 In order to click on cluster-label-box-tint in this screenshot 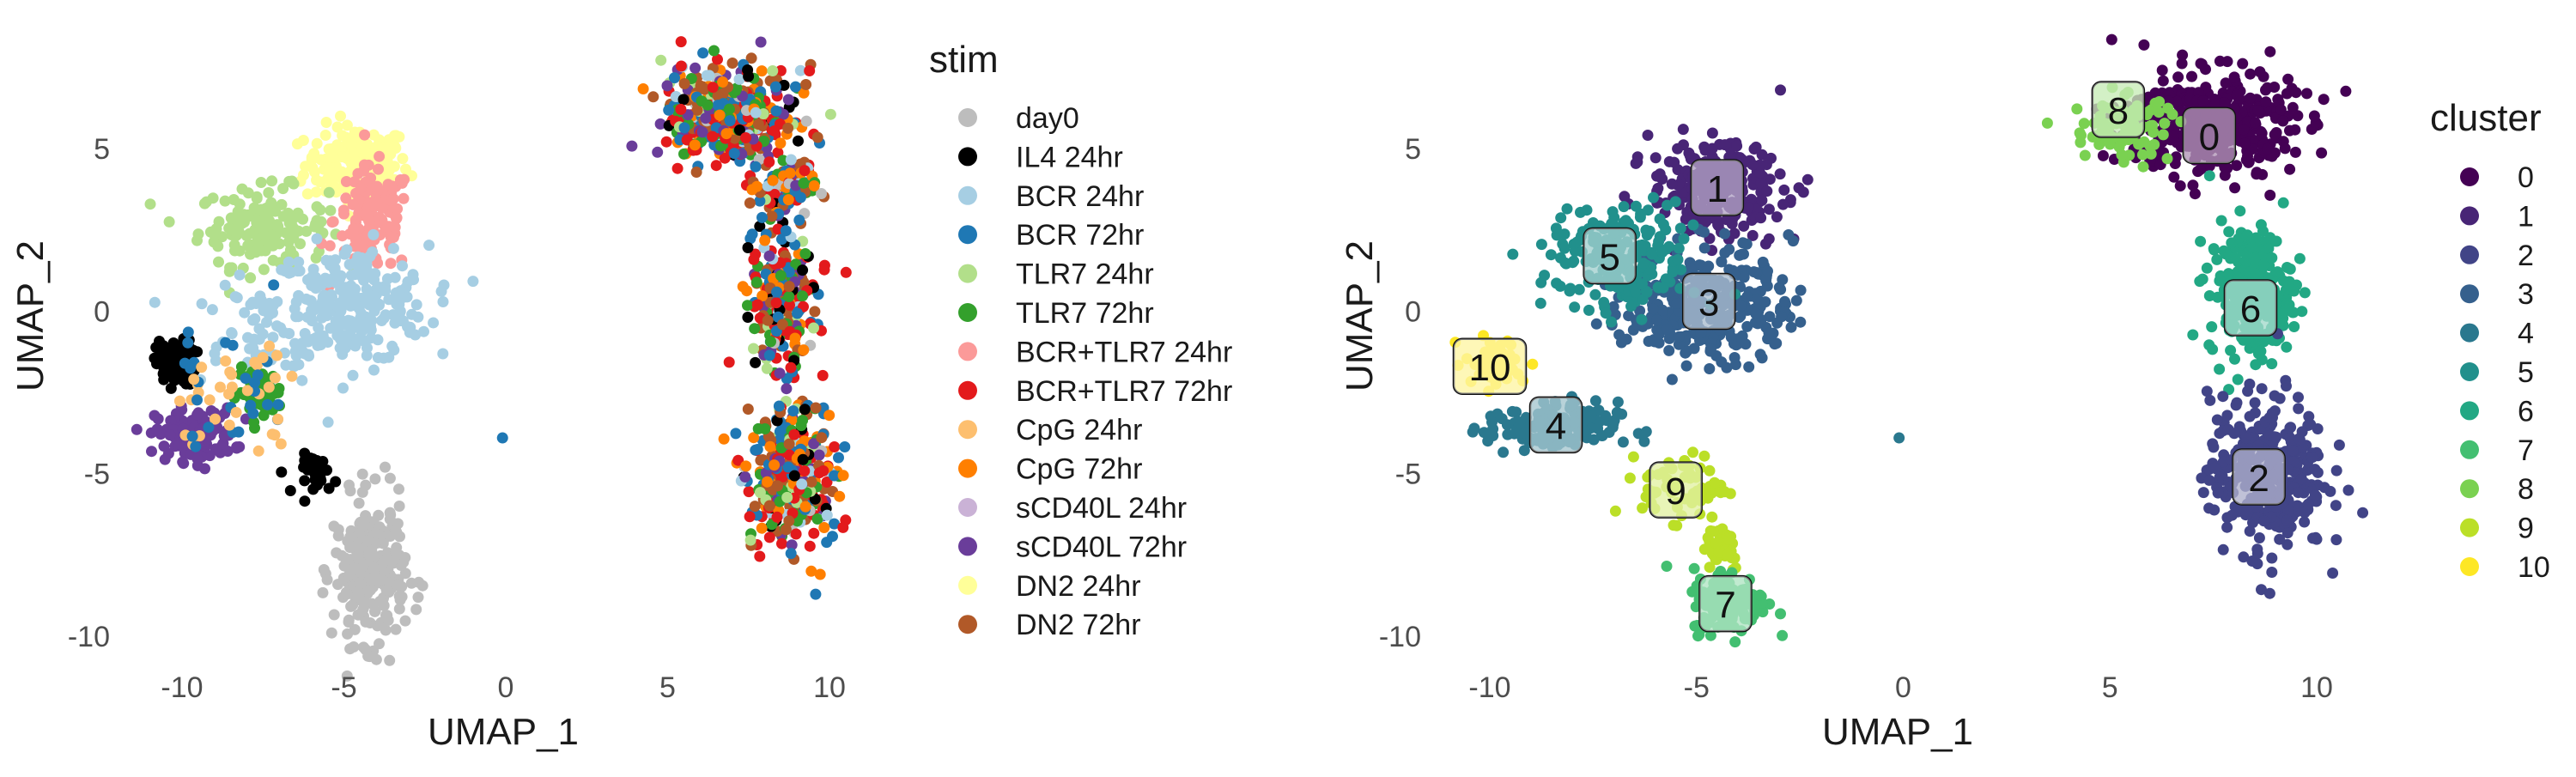, I will do `click(1609, 255)`.